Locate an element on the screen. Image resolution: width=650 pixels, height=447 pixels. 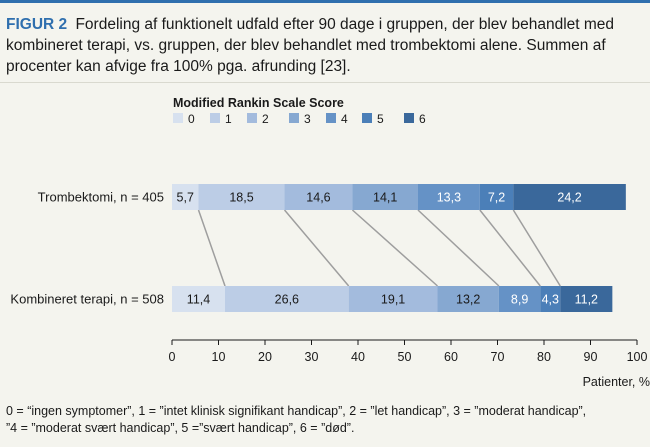
row-label: Kombineret terapi, n = 508 is located at coordinates (87, 299).